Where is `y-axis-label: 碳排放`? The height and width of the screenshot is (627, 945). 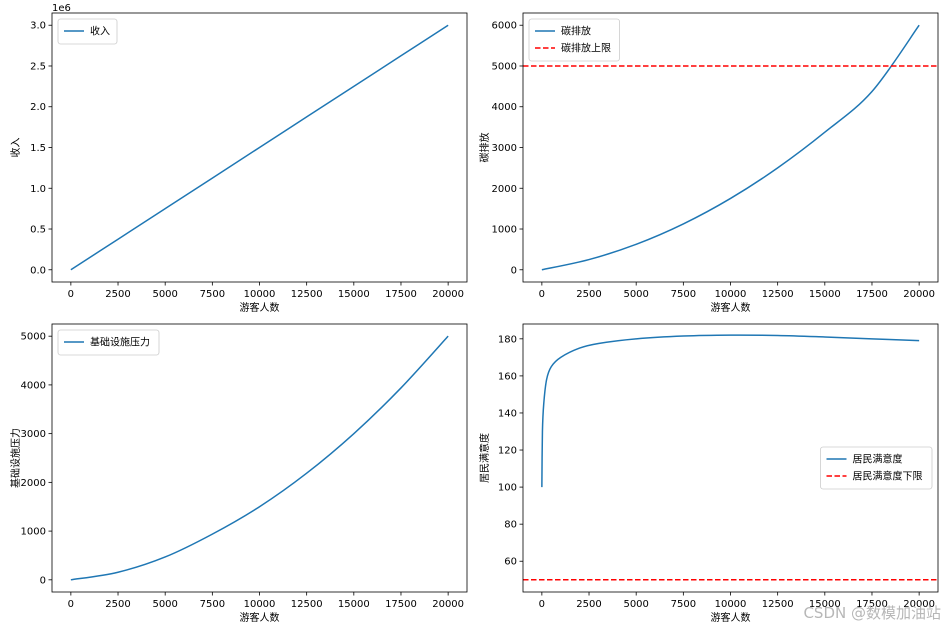 y-axis-label: 碳排放 is located at coordinates (484, 148).